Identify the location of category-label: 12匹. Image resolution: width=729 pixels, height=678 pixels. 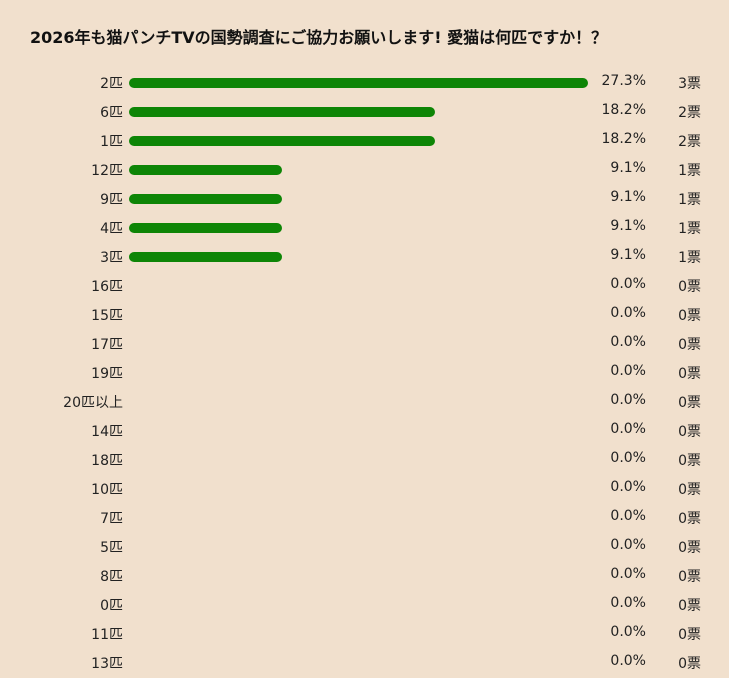
(107, 171).